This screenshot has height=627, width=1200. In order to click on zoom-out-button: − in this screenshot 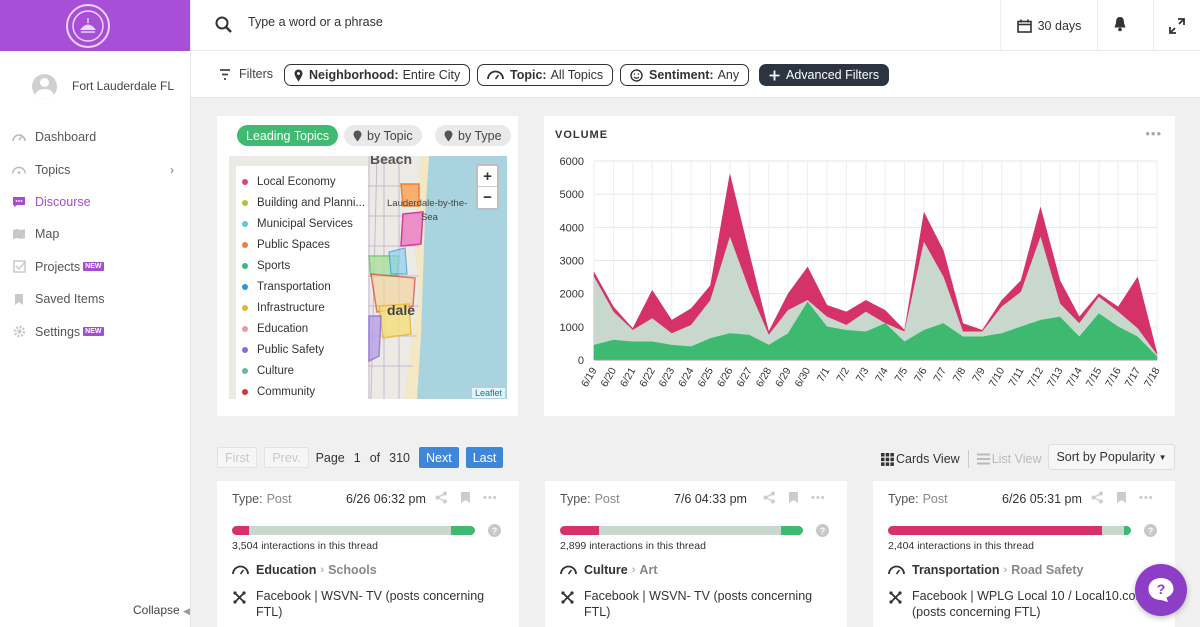, I will do `click(487, 197)`.